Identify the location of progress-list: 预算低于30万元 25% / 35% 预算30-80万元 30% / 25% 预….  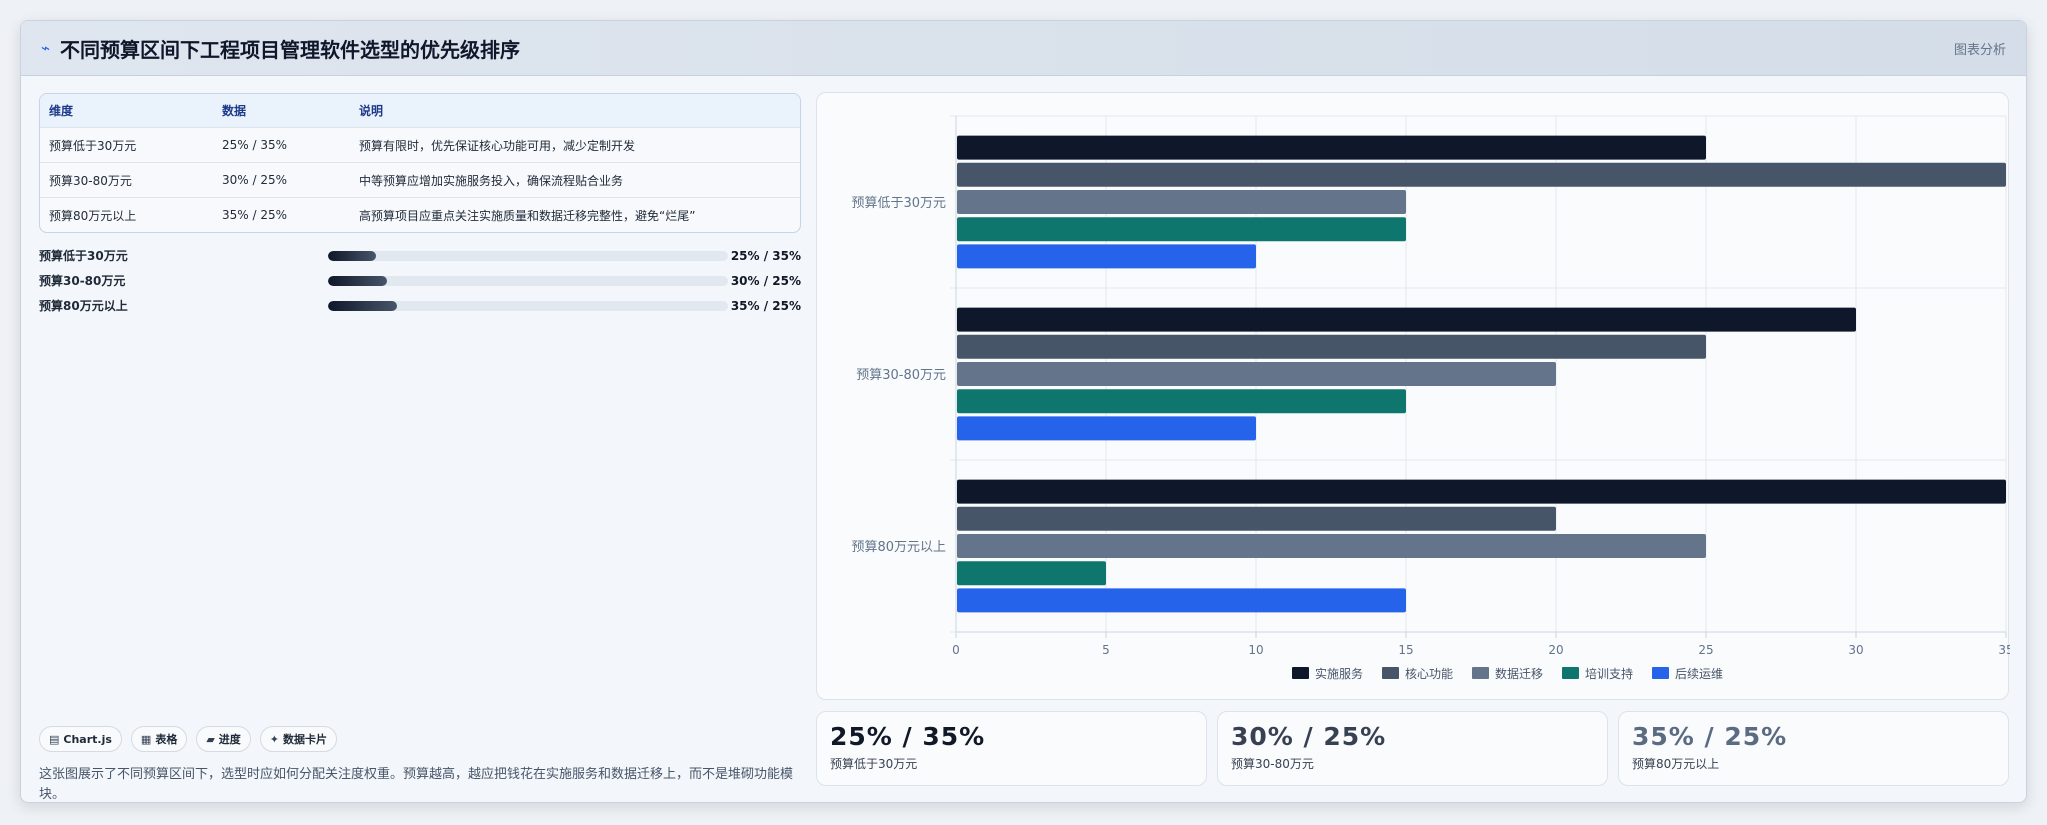
(420, 280).